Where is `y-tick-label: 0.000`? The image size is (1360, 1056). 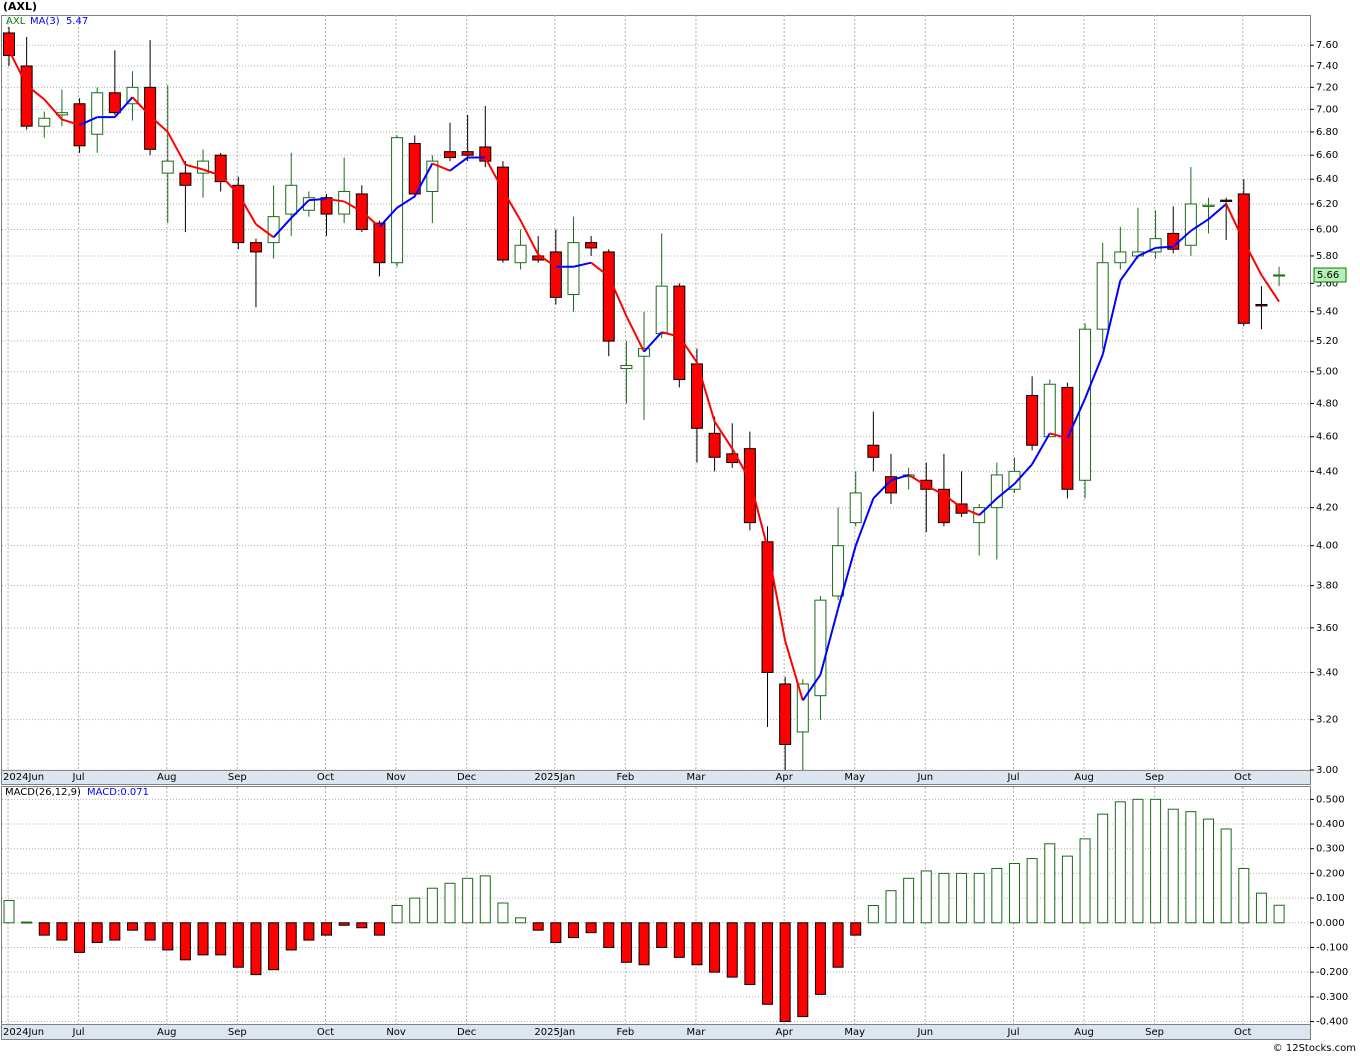
y-tick-label: 0.000 is located at coordinates (1330, 923).